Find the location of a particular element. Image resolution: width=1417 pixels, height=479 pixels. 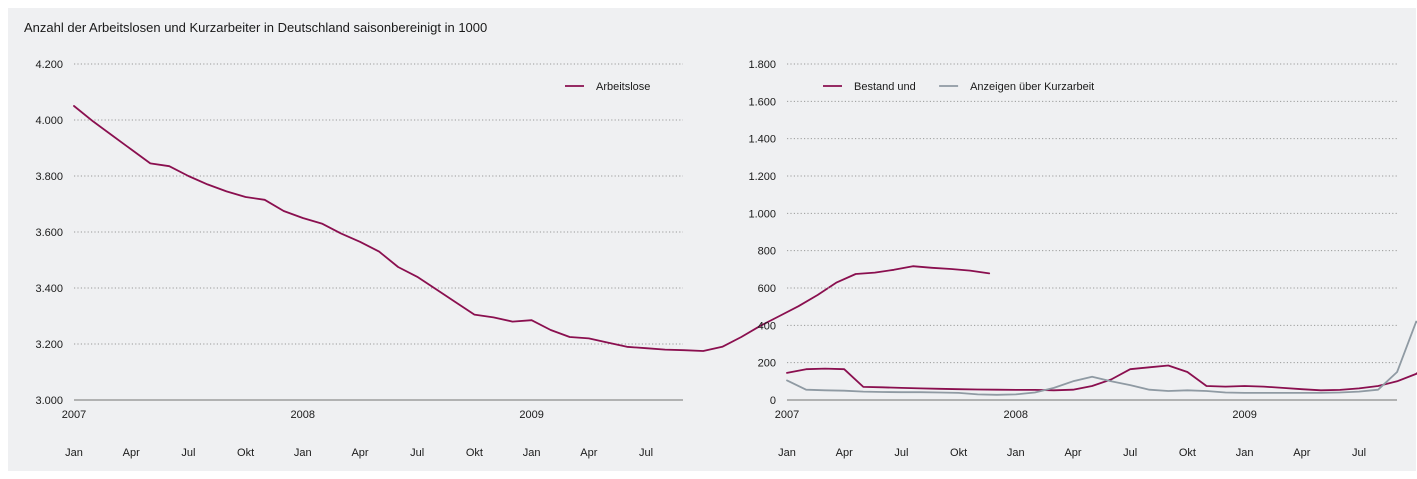

chart-1-year-label: 2009 is located at coordinates (531, 415).